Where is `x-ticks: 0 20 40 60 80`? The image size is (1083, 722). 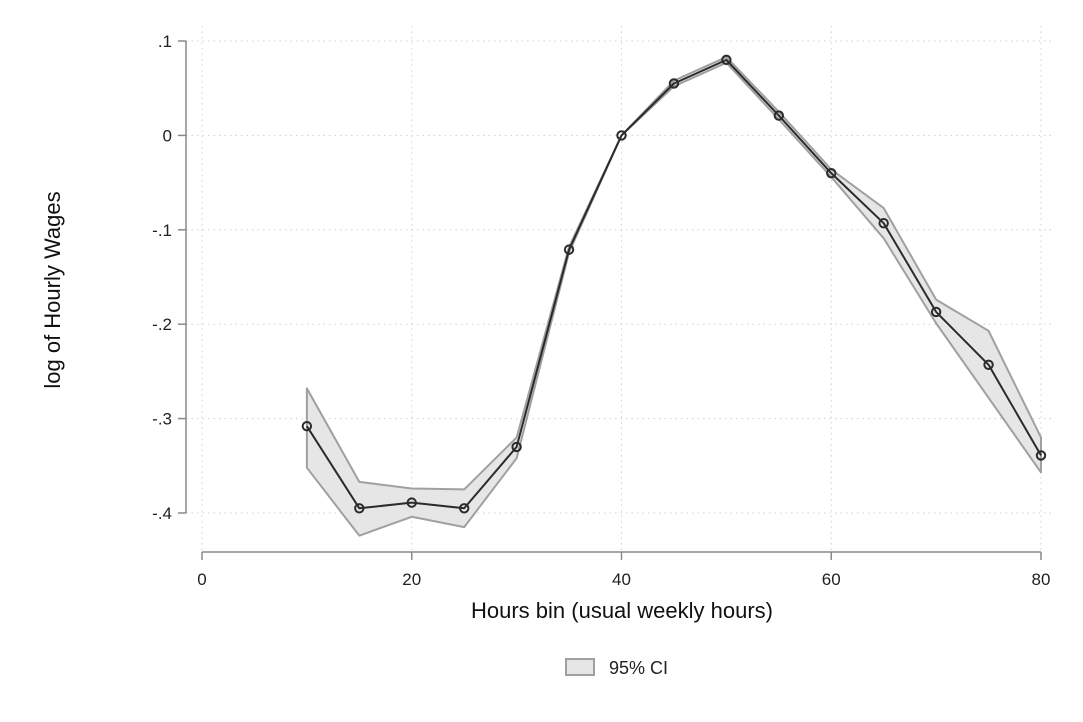
x-ticks: 0 20 40 60 80 is located at coordinates (623, 570).